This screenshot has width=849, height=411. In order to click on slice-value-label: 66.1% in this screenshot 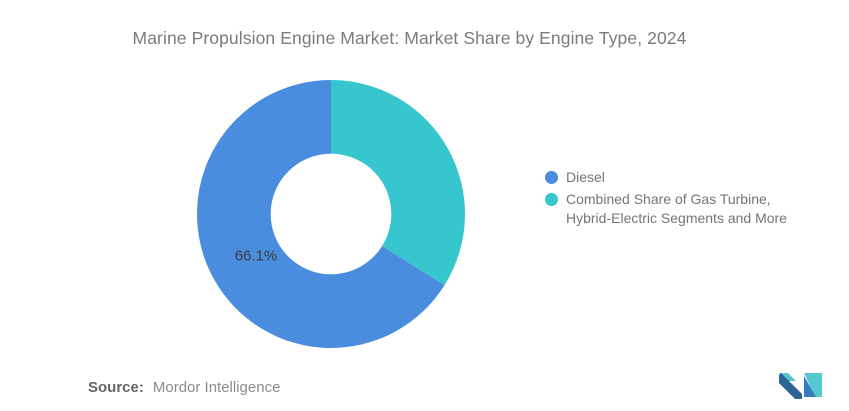, I will do `click(256, 256)`.